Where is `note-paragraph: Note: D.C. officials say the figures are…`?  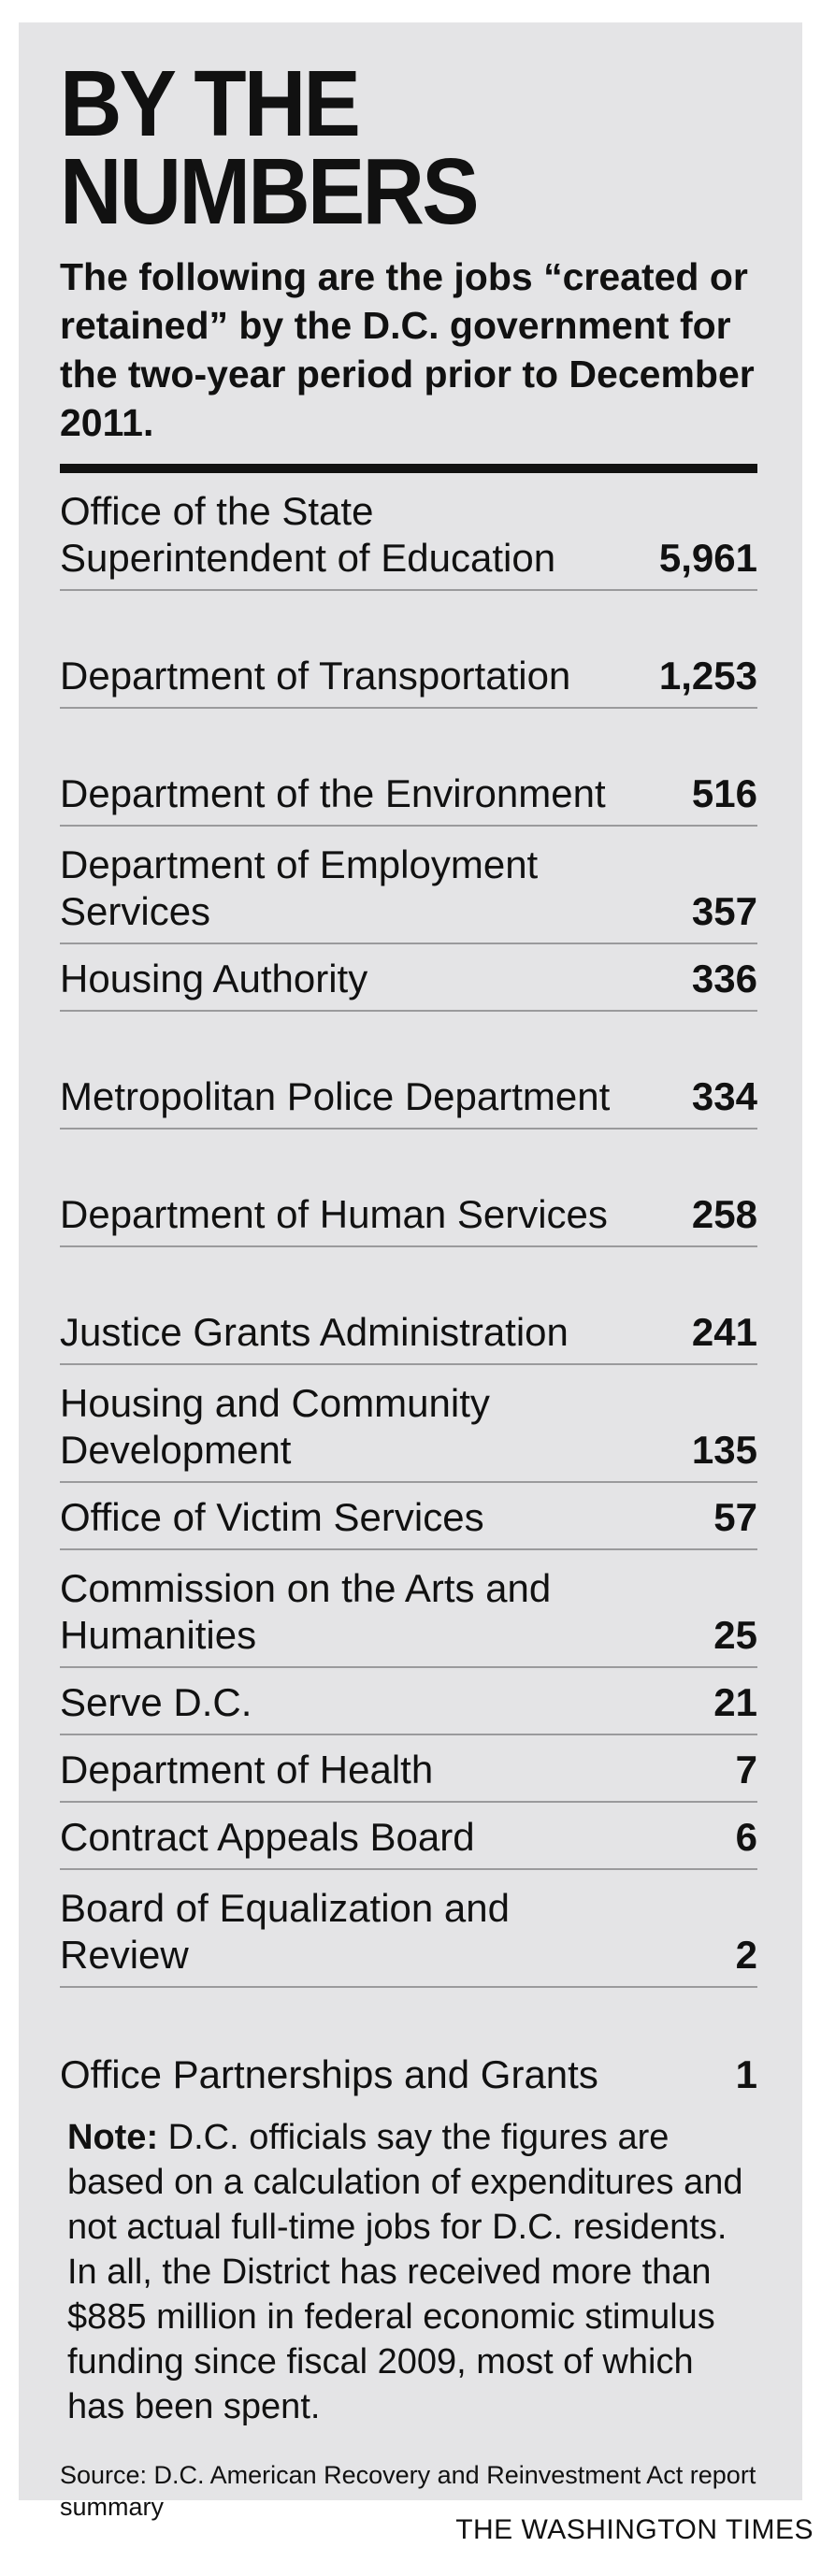
note-paragraph: Note: D.C. officials say the figures are… is located at coordinates (408, 2272).